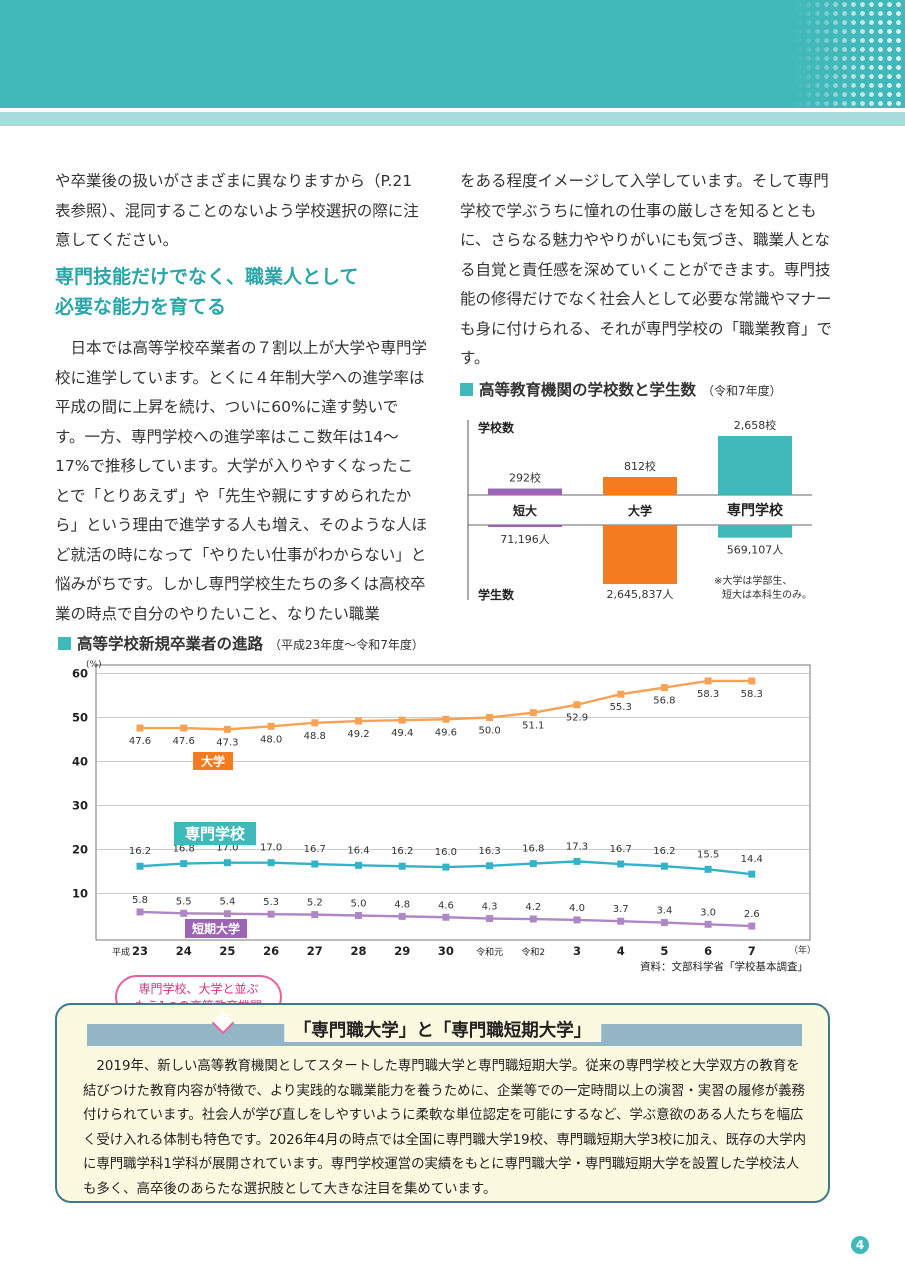 This screenshot has width=905, height=1280. I want to click on bar-chart-title: 高等教育機関の学校数と学生数 （令和7年度）, so click(621, 389).